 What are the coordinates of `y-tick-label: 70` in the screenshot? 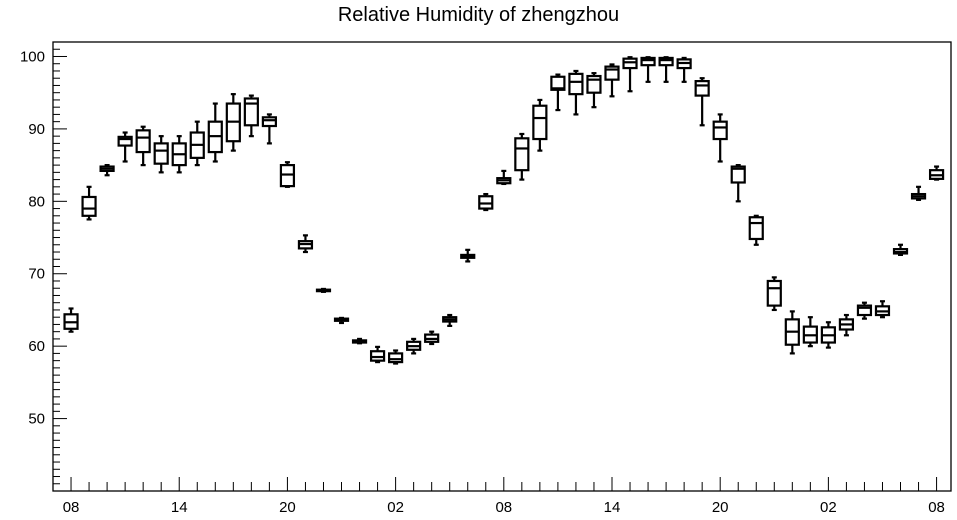 It's located at (36, 274).